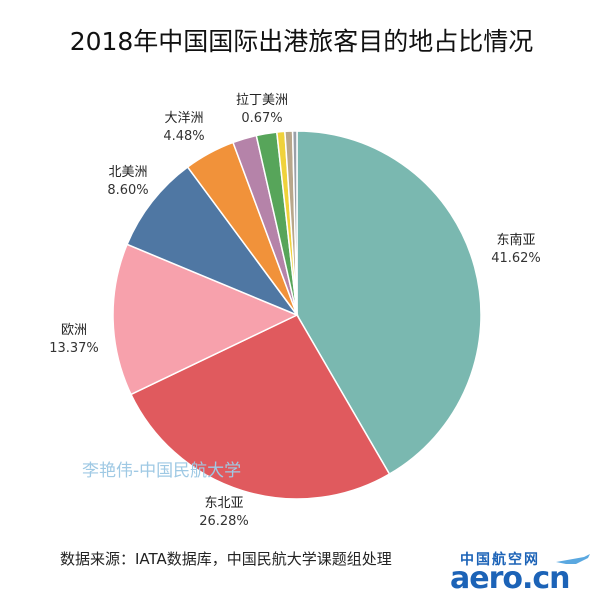  I want to click on slice-percentage: 41.62%, so click(516, 258).